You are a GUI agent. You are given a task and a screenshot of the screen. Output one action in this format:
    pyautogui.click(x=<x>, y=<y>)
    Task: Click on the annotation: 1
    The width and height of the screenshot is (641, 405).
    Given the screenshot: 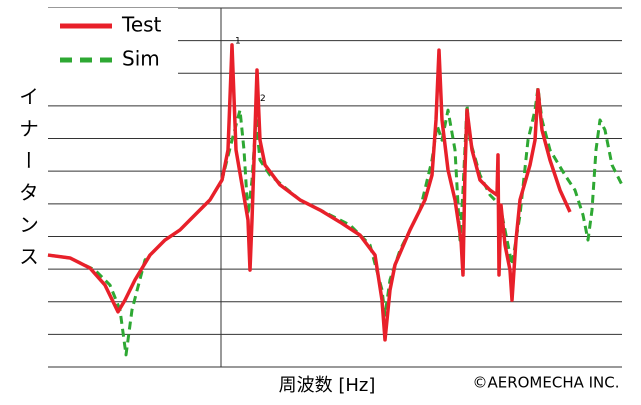 What is the action you would take?
    pyautogui.click(x=238, y=41)
    